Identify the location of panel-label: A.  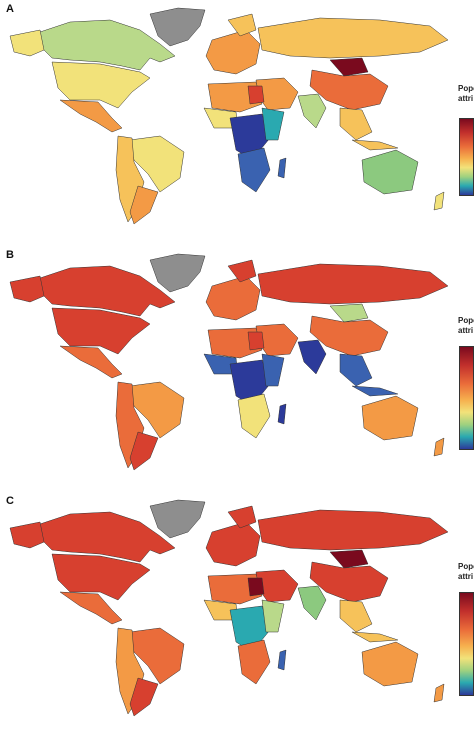
(10, 9).